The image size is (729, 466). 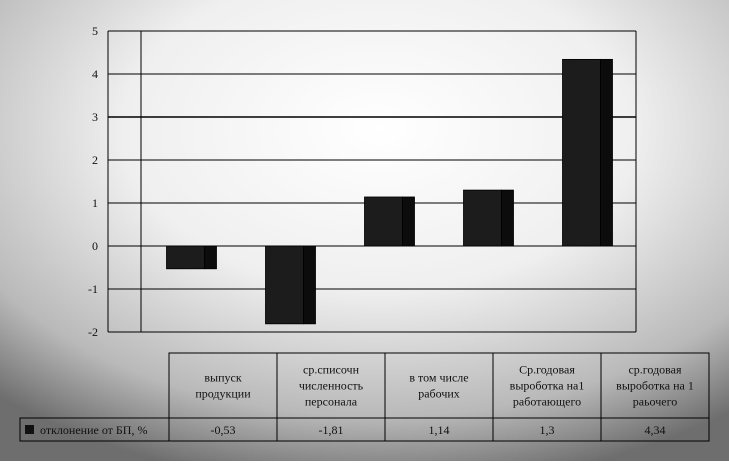 I want to click on y-tick-label: 2, so click(x=95, y=160).